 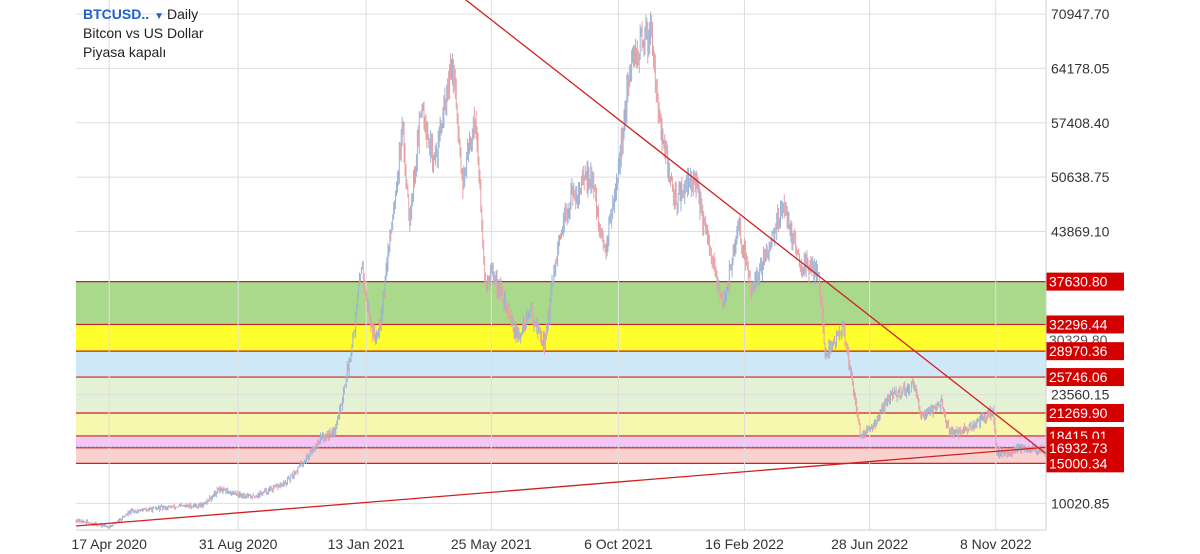 What do you see at coordinates (1078, 324) in the screenshot?
I see `level-price-label: 32296.44` at bounding box center [1078, 324].